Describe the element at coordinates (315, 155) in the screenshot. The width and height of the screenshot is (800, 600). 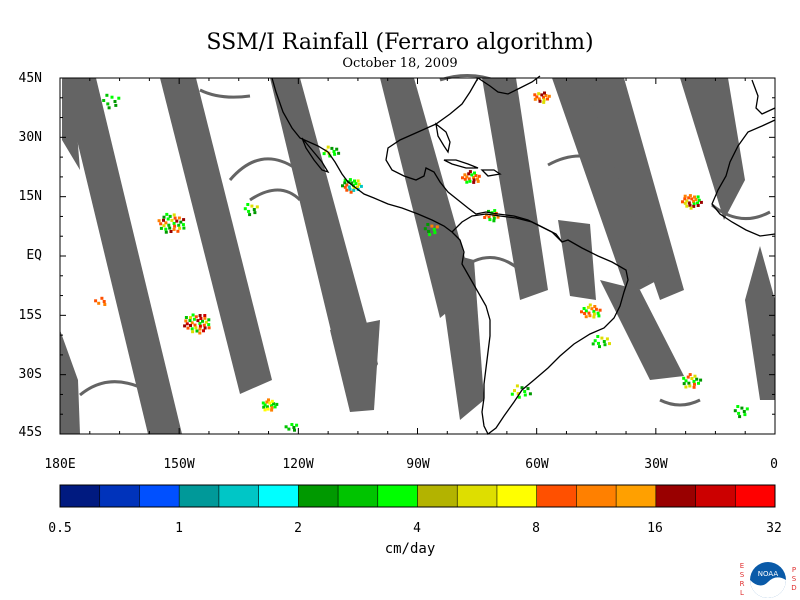
I see `coastline-baja` at that location.